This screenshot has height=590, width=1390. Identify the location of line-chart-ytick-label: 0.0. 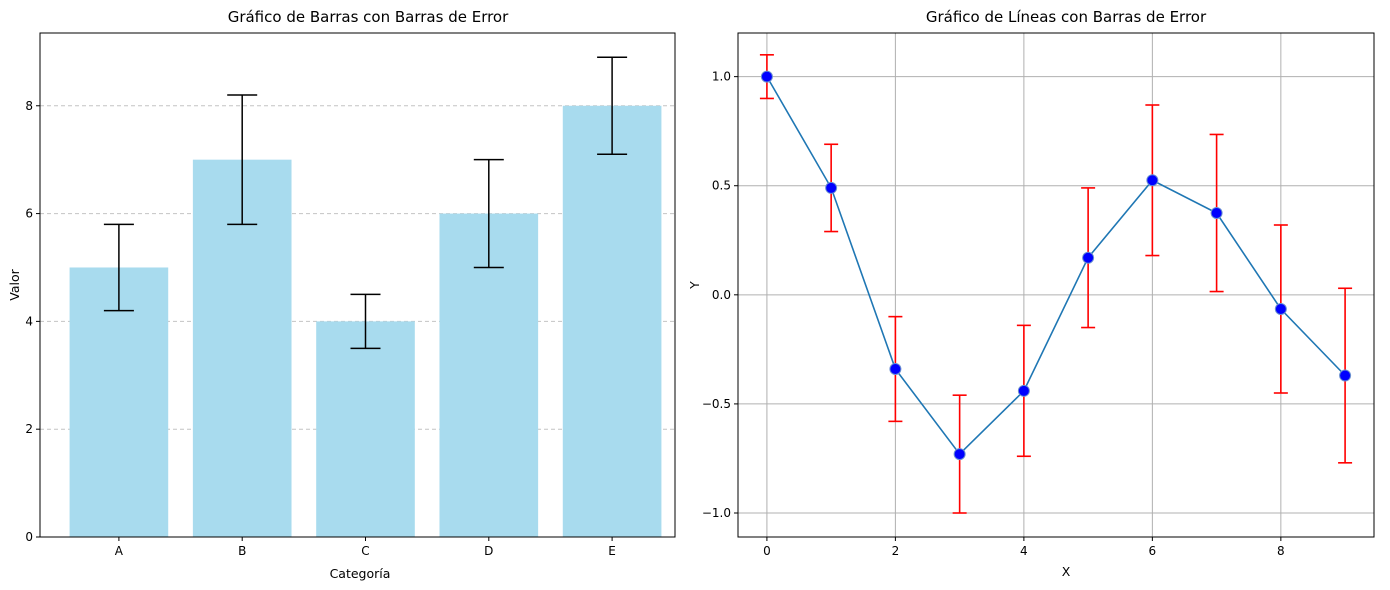
(721, 295).